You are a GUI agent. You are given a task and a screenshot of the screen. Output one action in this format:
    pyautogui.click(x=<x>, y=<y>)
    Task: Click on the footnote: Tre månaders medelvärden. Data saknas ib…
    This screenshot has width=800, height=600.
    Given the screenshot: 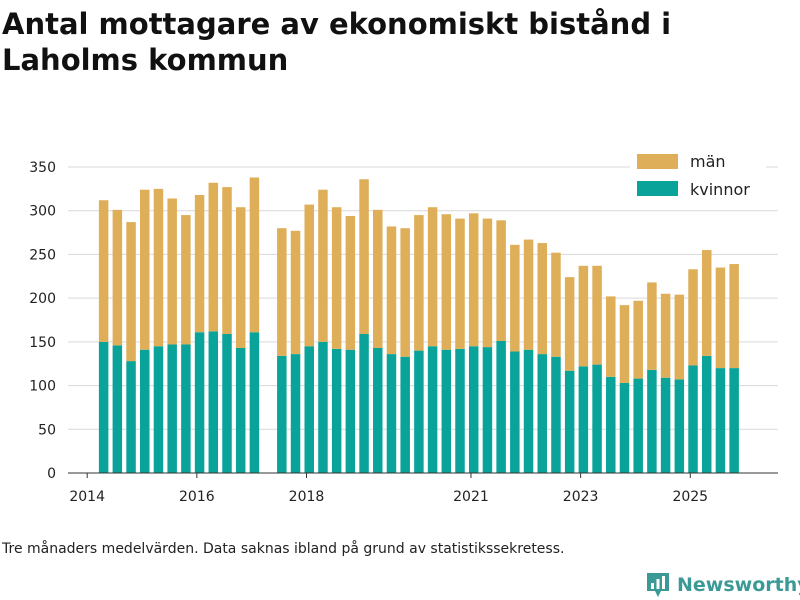 What is the action you would take?
    pyautogui.click(x=283, y=549)
    